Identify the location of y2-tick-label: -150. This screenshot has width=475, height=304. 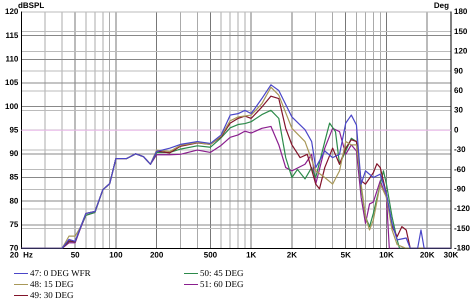
(462, 228).